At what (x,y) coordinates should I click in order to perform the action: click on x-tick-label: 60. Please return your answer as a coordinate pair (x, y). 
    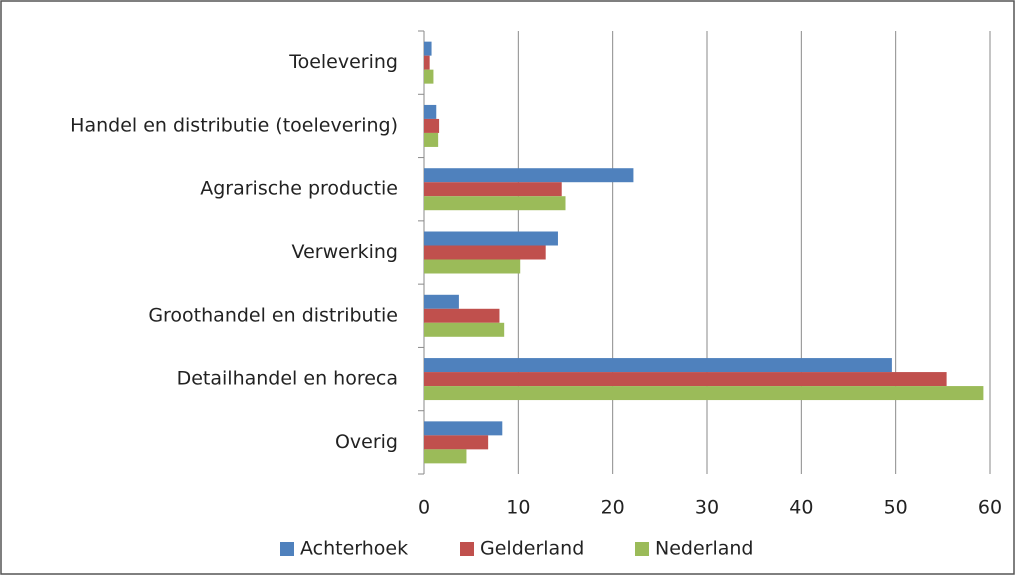
    Looking at the image, I should click on (990, 508).